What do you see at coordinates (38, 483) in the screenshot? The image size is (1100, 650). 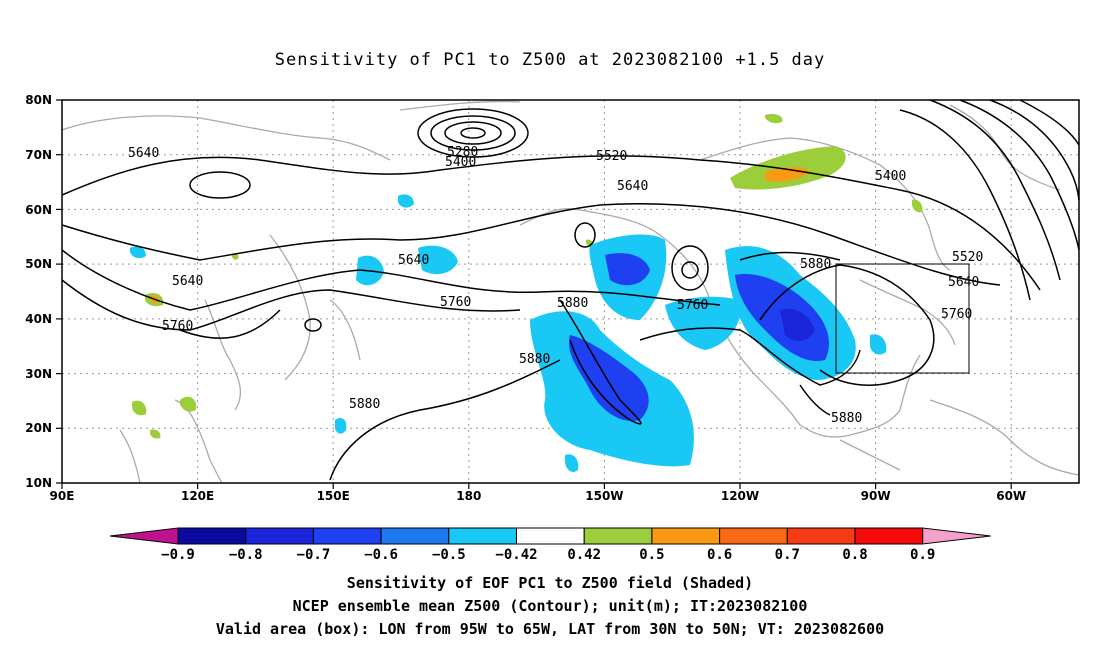 I see `lat-label: 10N` at bounding box center [38, 483].